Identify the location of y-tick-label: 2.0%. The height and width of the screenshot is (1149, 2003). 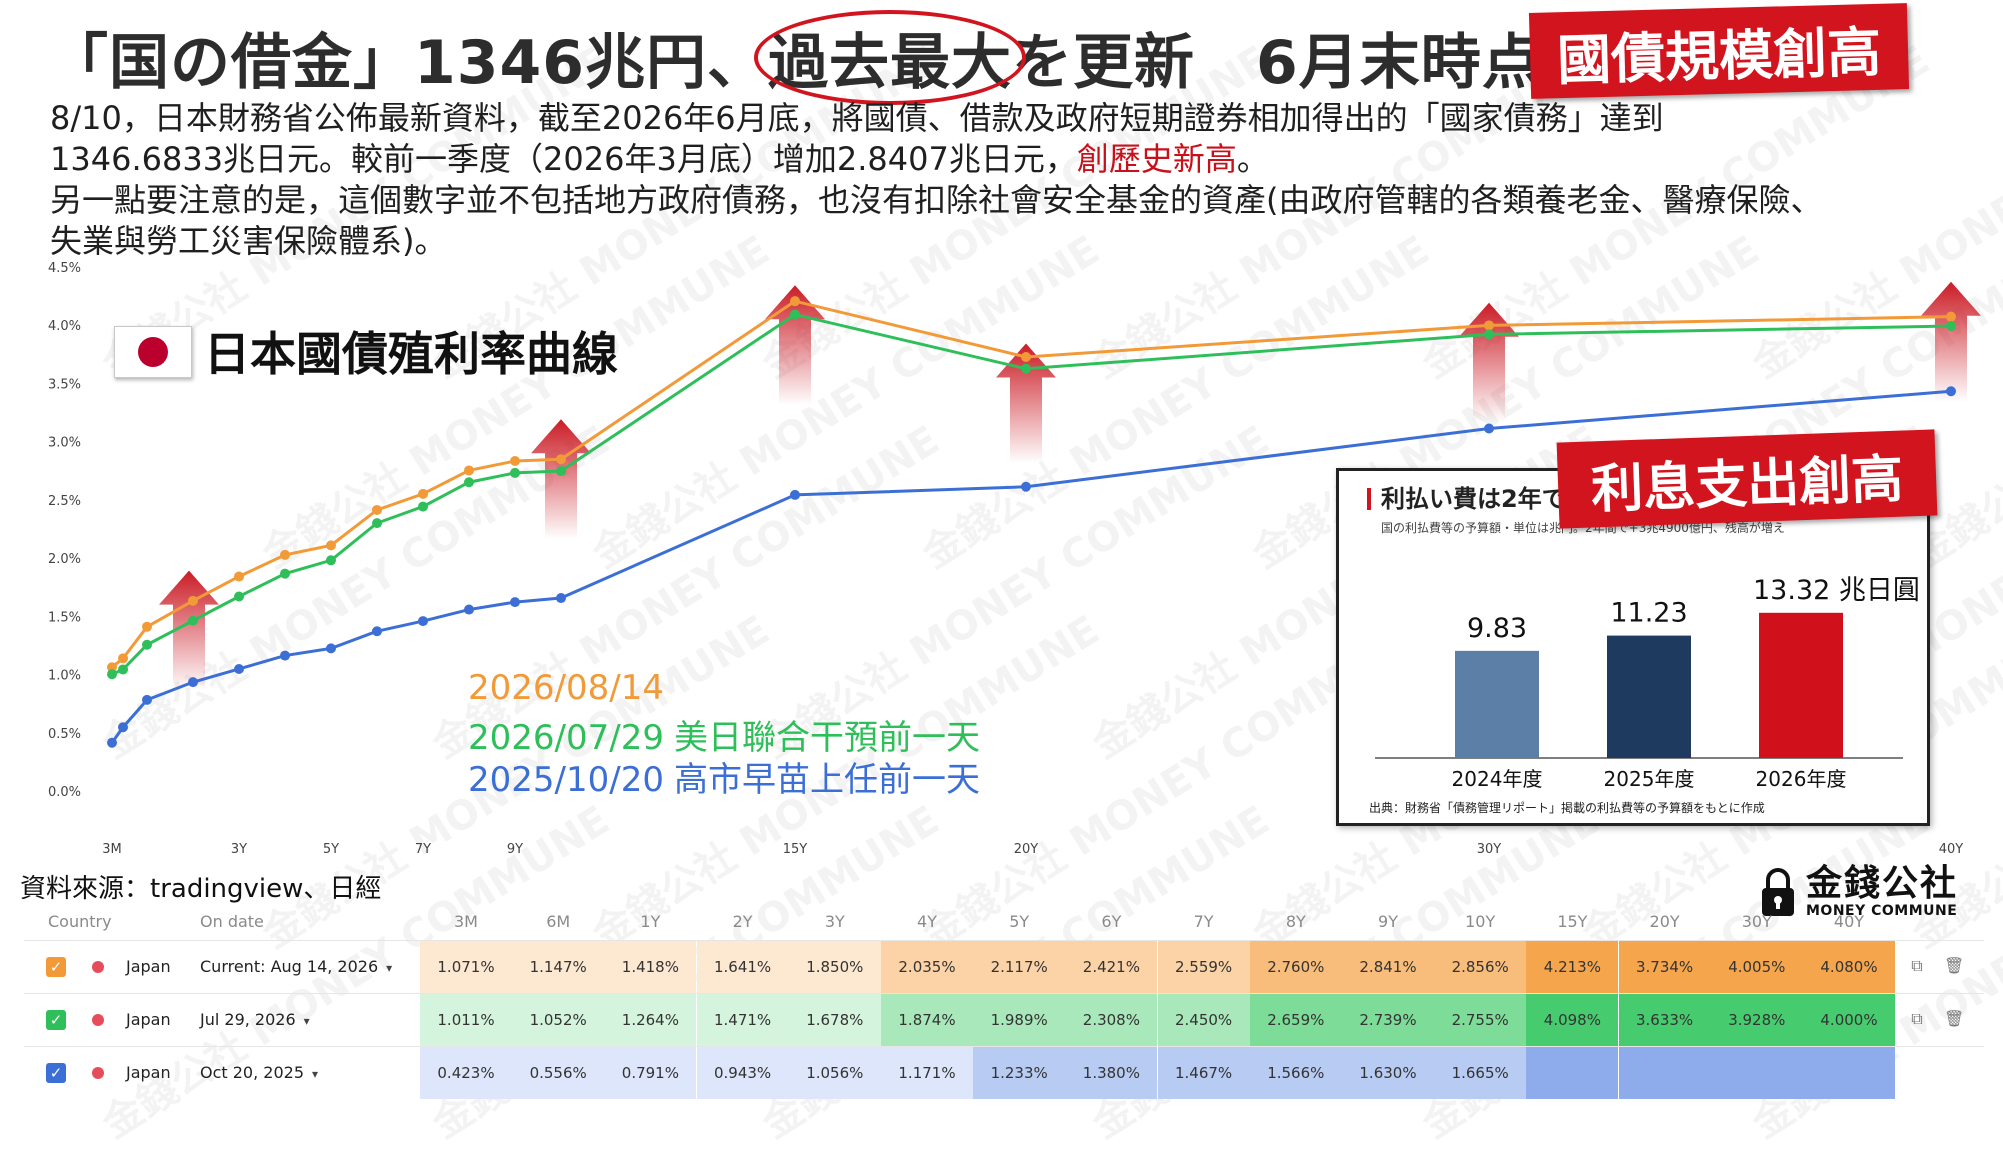
(64, 559).